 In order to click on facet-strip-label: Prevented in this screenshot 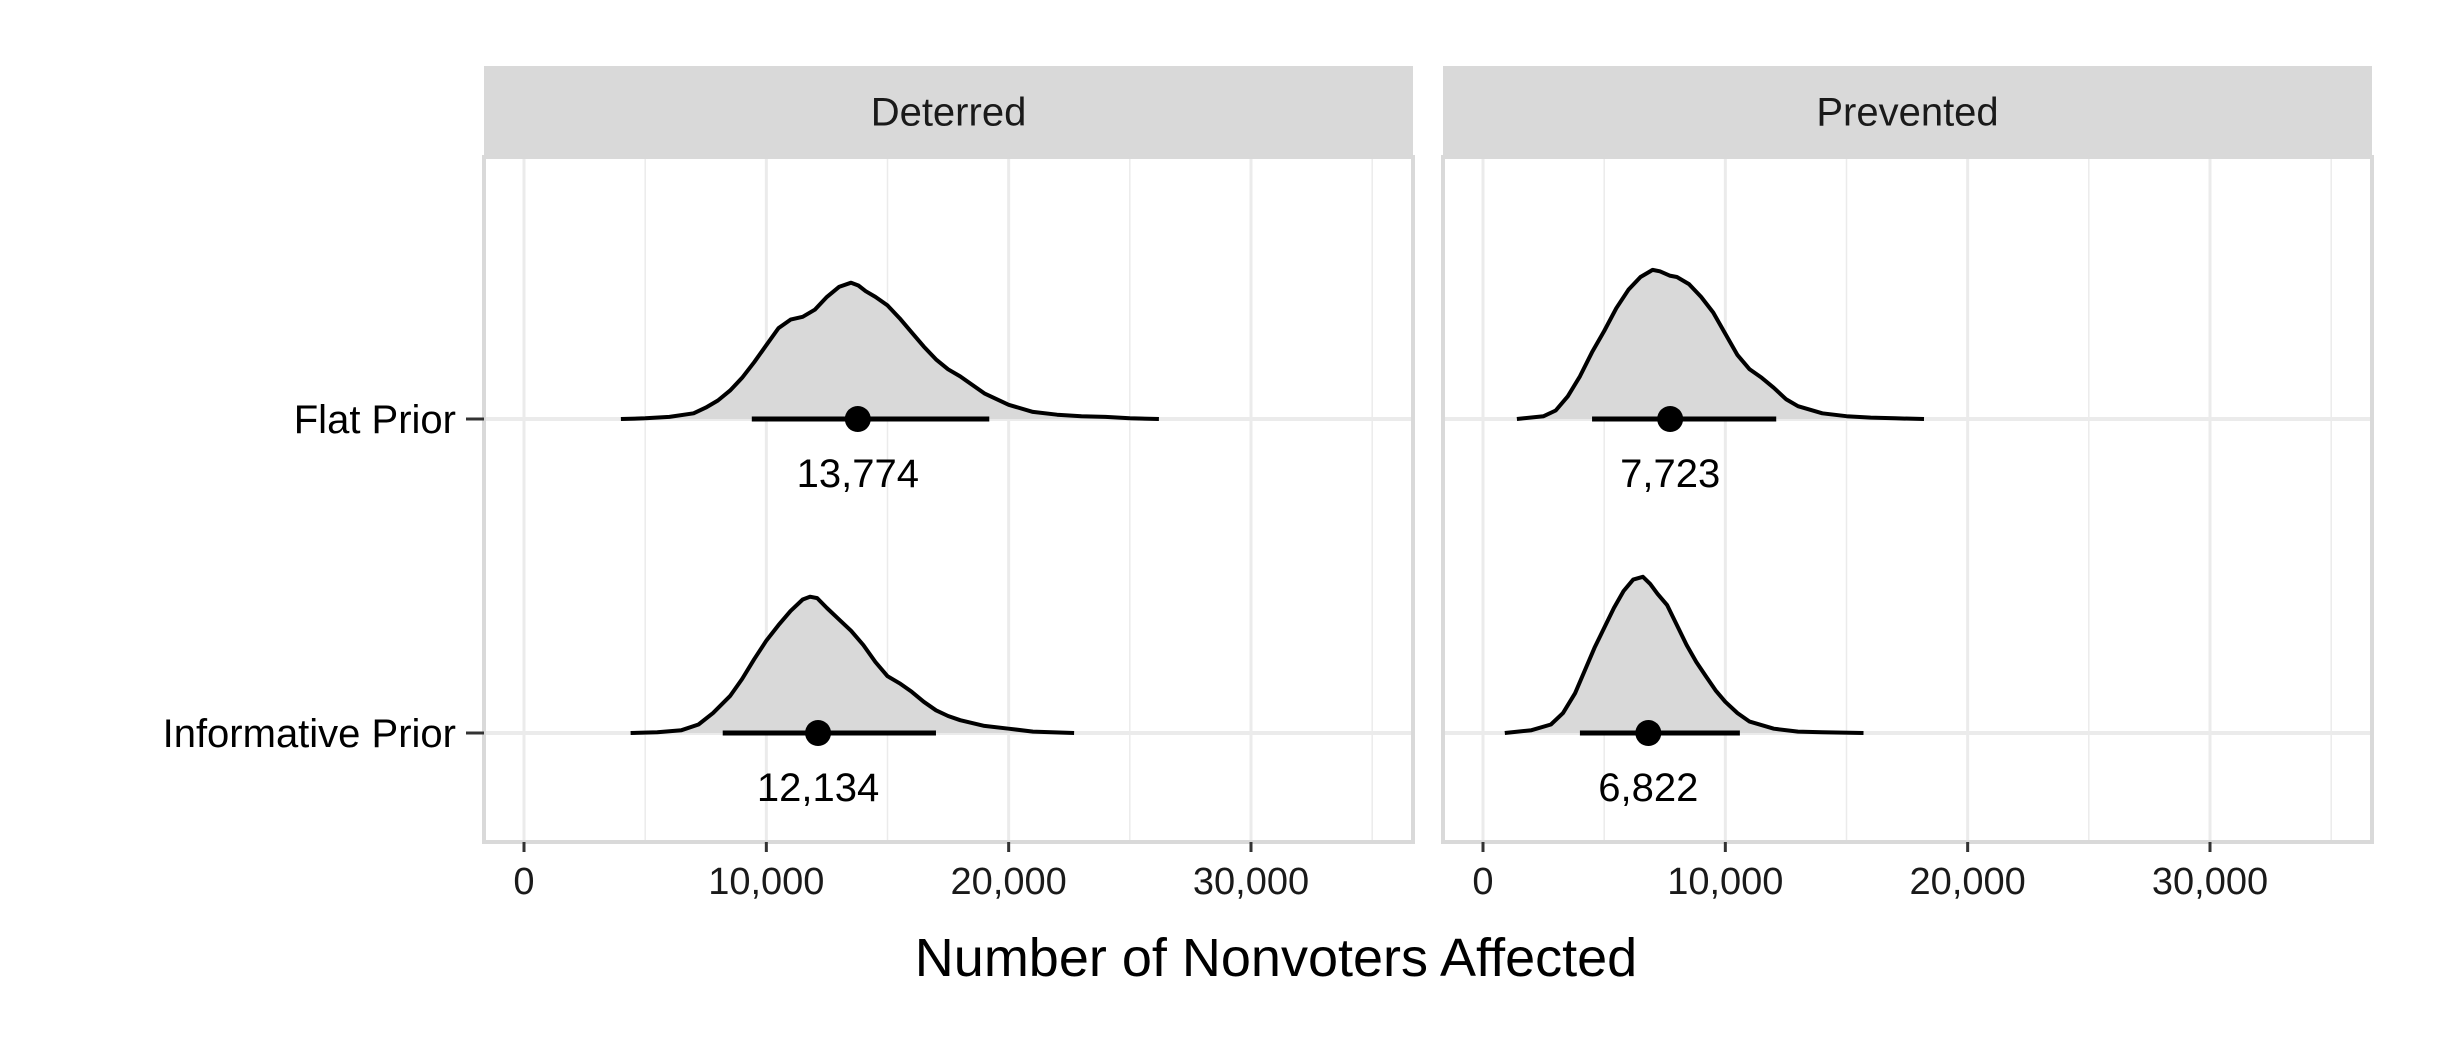, I will do `click(1907, 113)`.